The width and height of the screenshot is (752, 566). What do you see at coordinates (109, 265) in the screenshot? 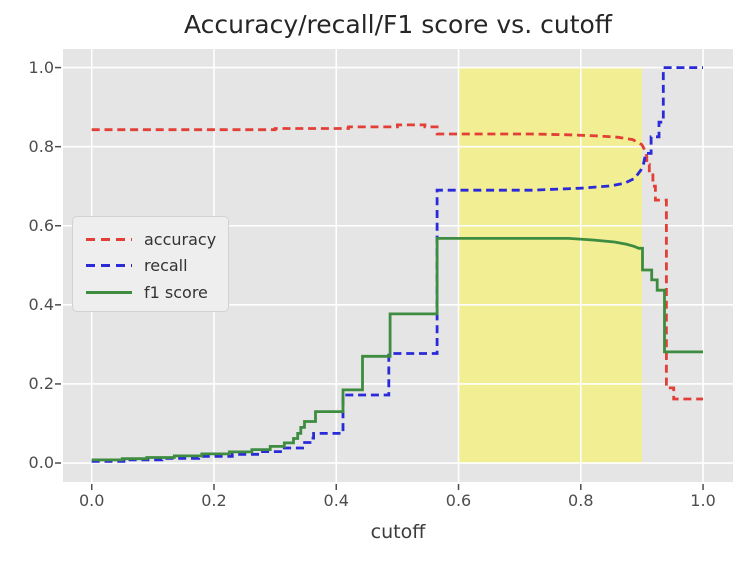
I see `recall-line-sample-icon` at bounding box center [109, 265].